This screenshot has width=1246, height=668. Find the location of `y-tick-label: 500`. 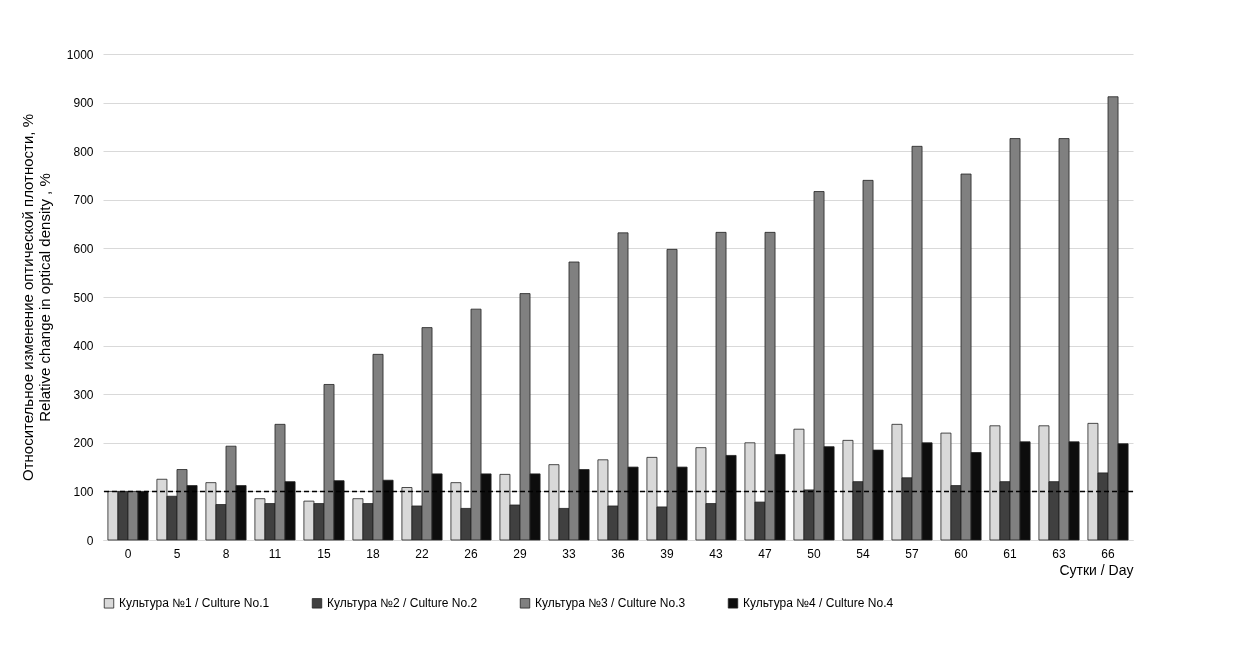

y-tick-label: 500 is located at coordinates (83, 297).